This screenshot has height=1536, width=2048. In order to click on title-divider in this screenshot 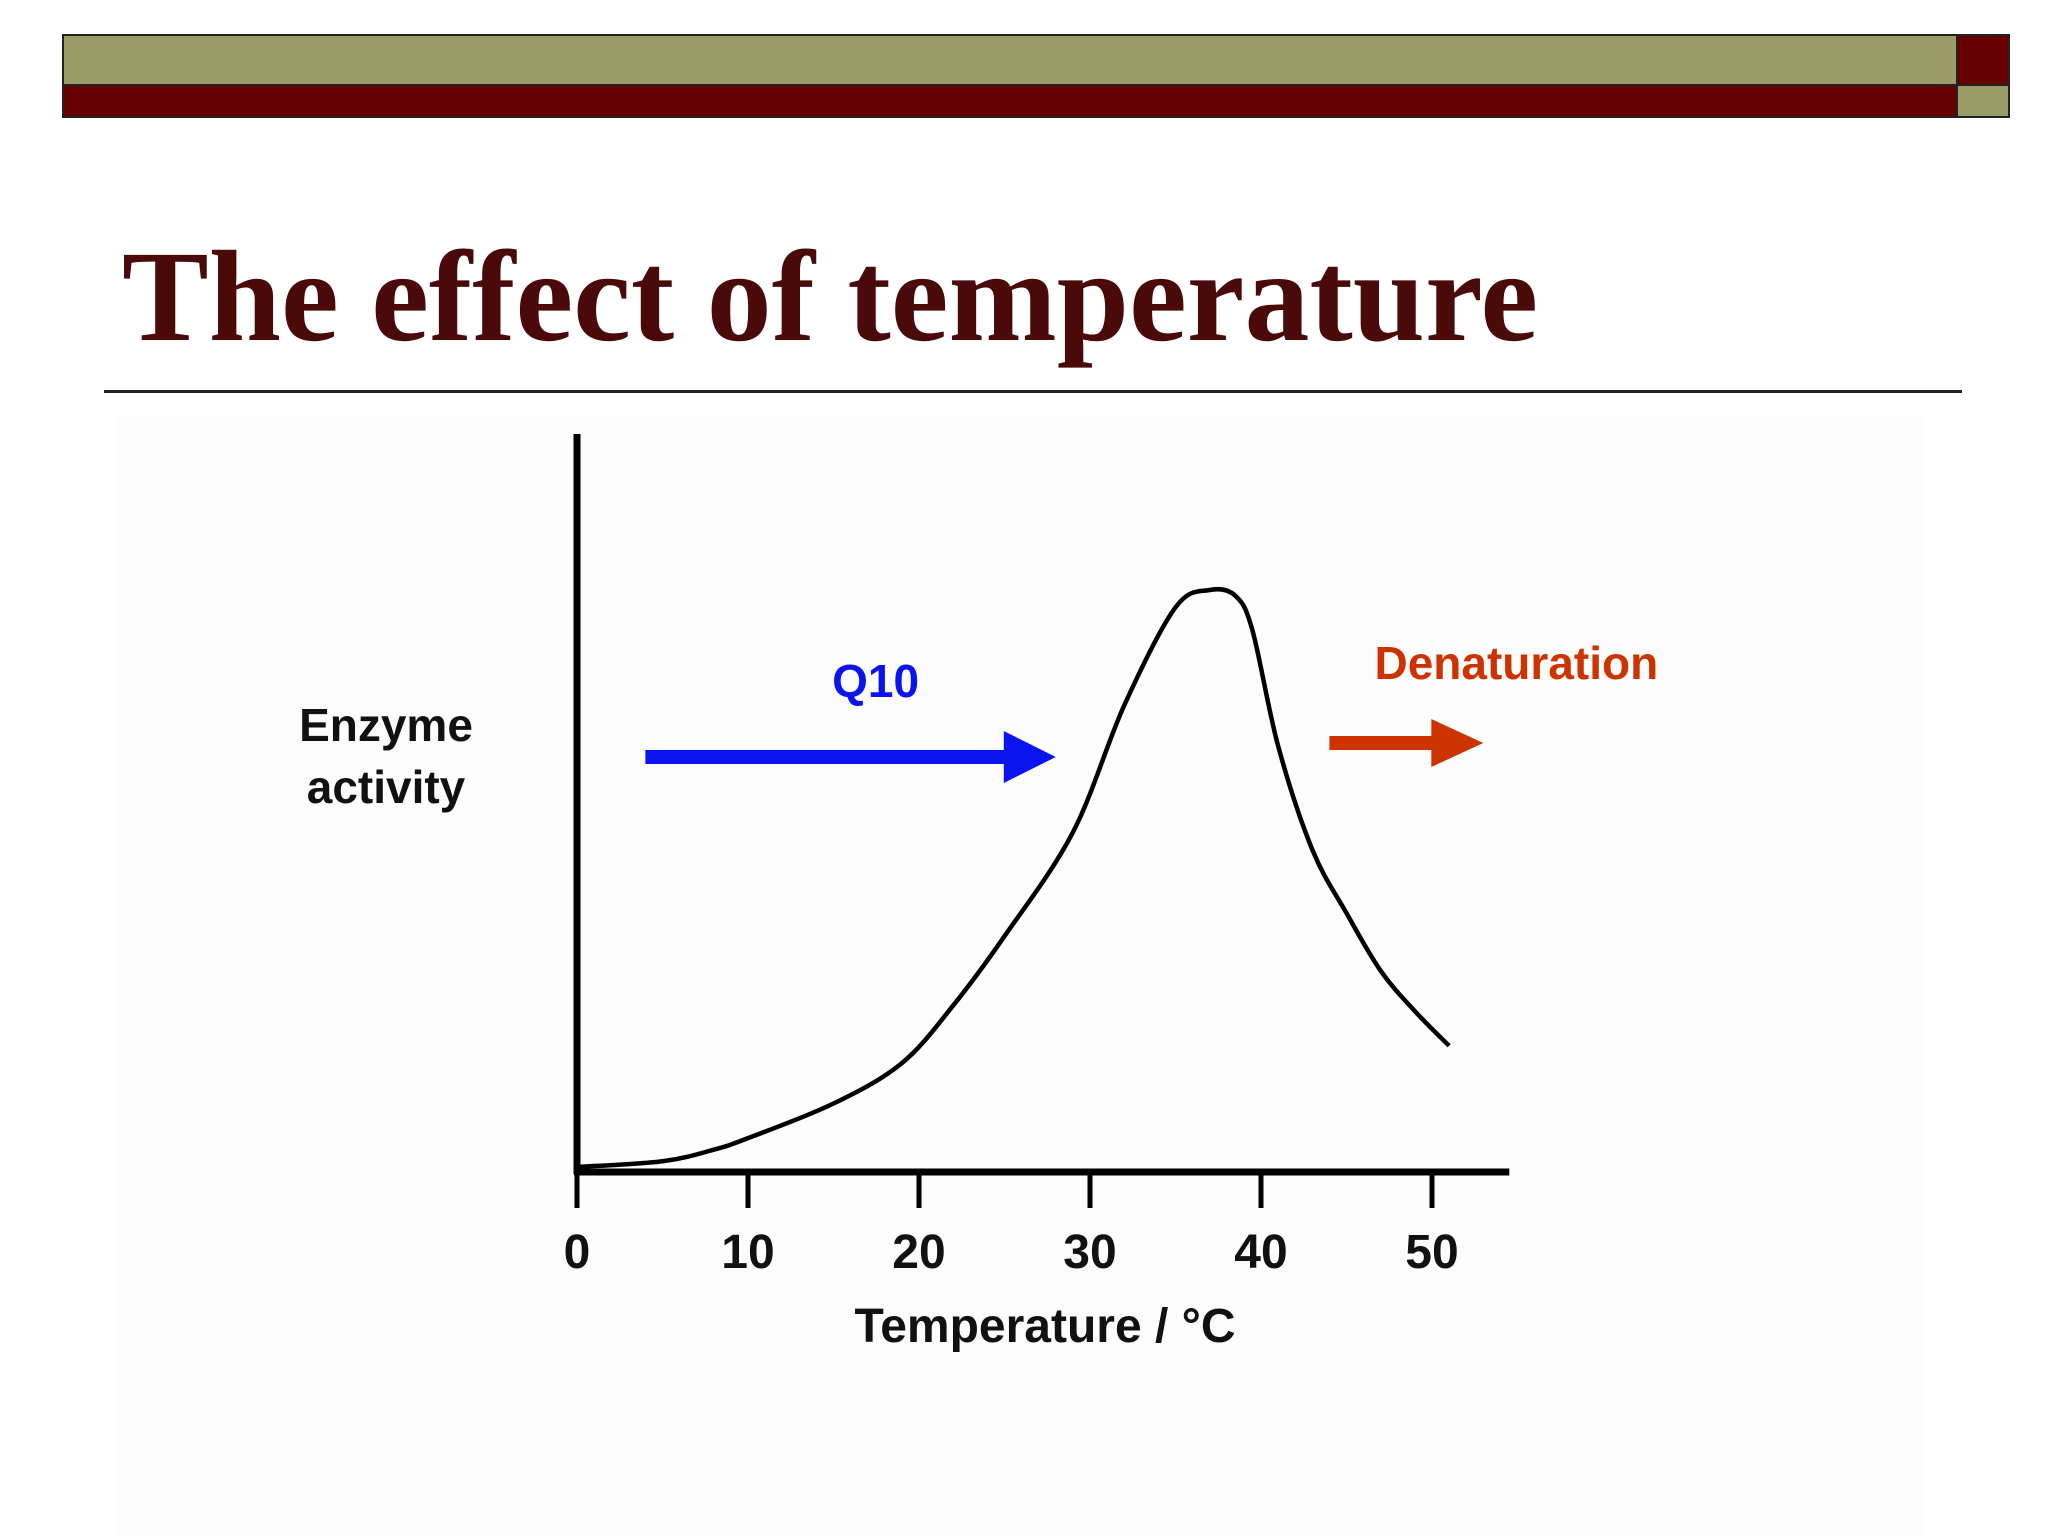, I will do `click(1033, 391)`.